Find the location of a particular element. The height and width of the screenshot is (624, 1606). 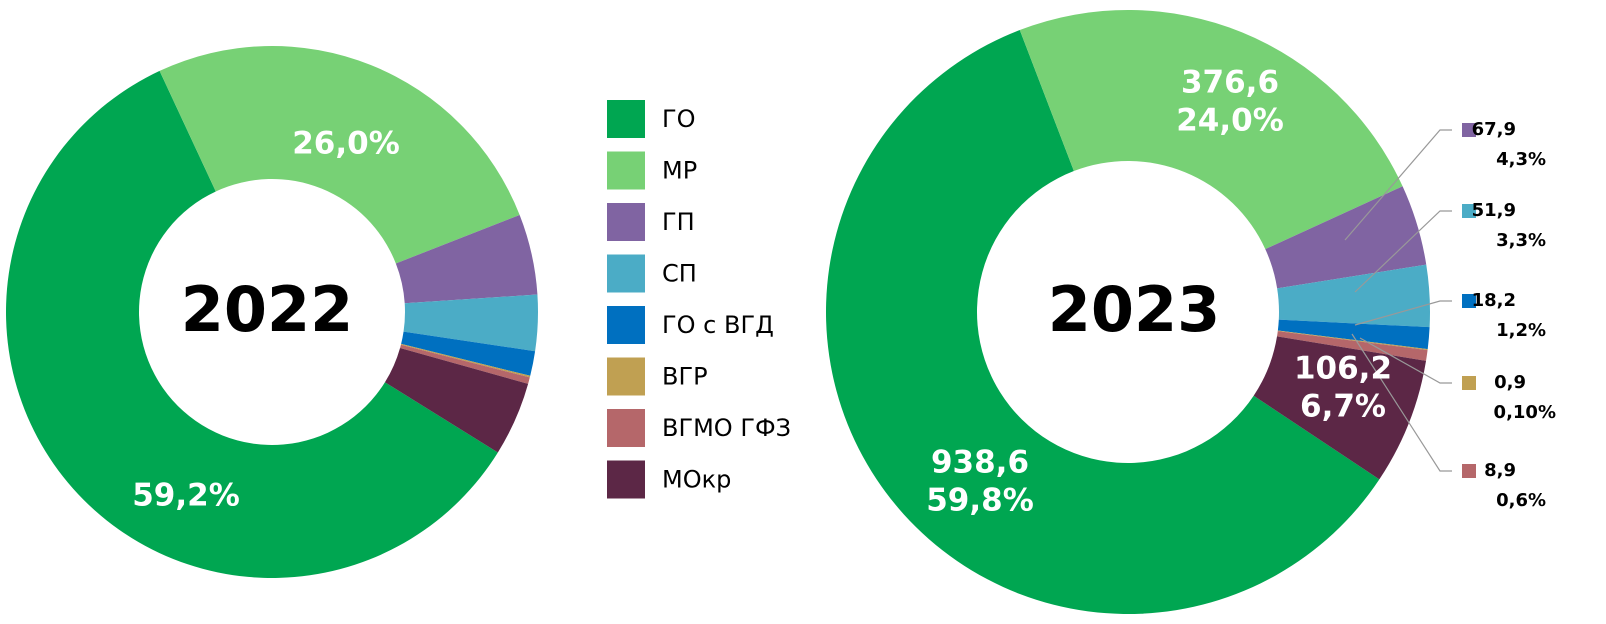

slice-value-label: 51,9 is located at coordinates (1494, 210).